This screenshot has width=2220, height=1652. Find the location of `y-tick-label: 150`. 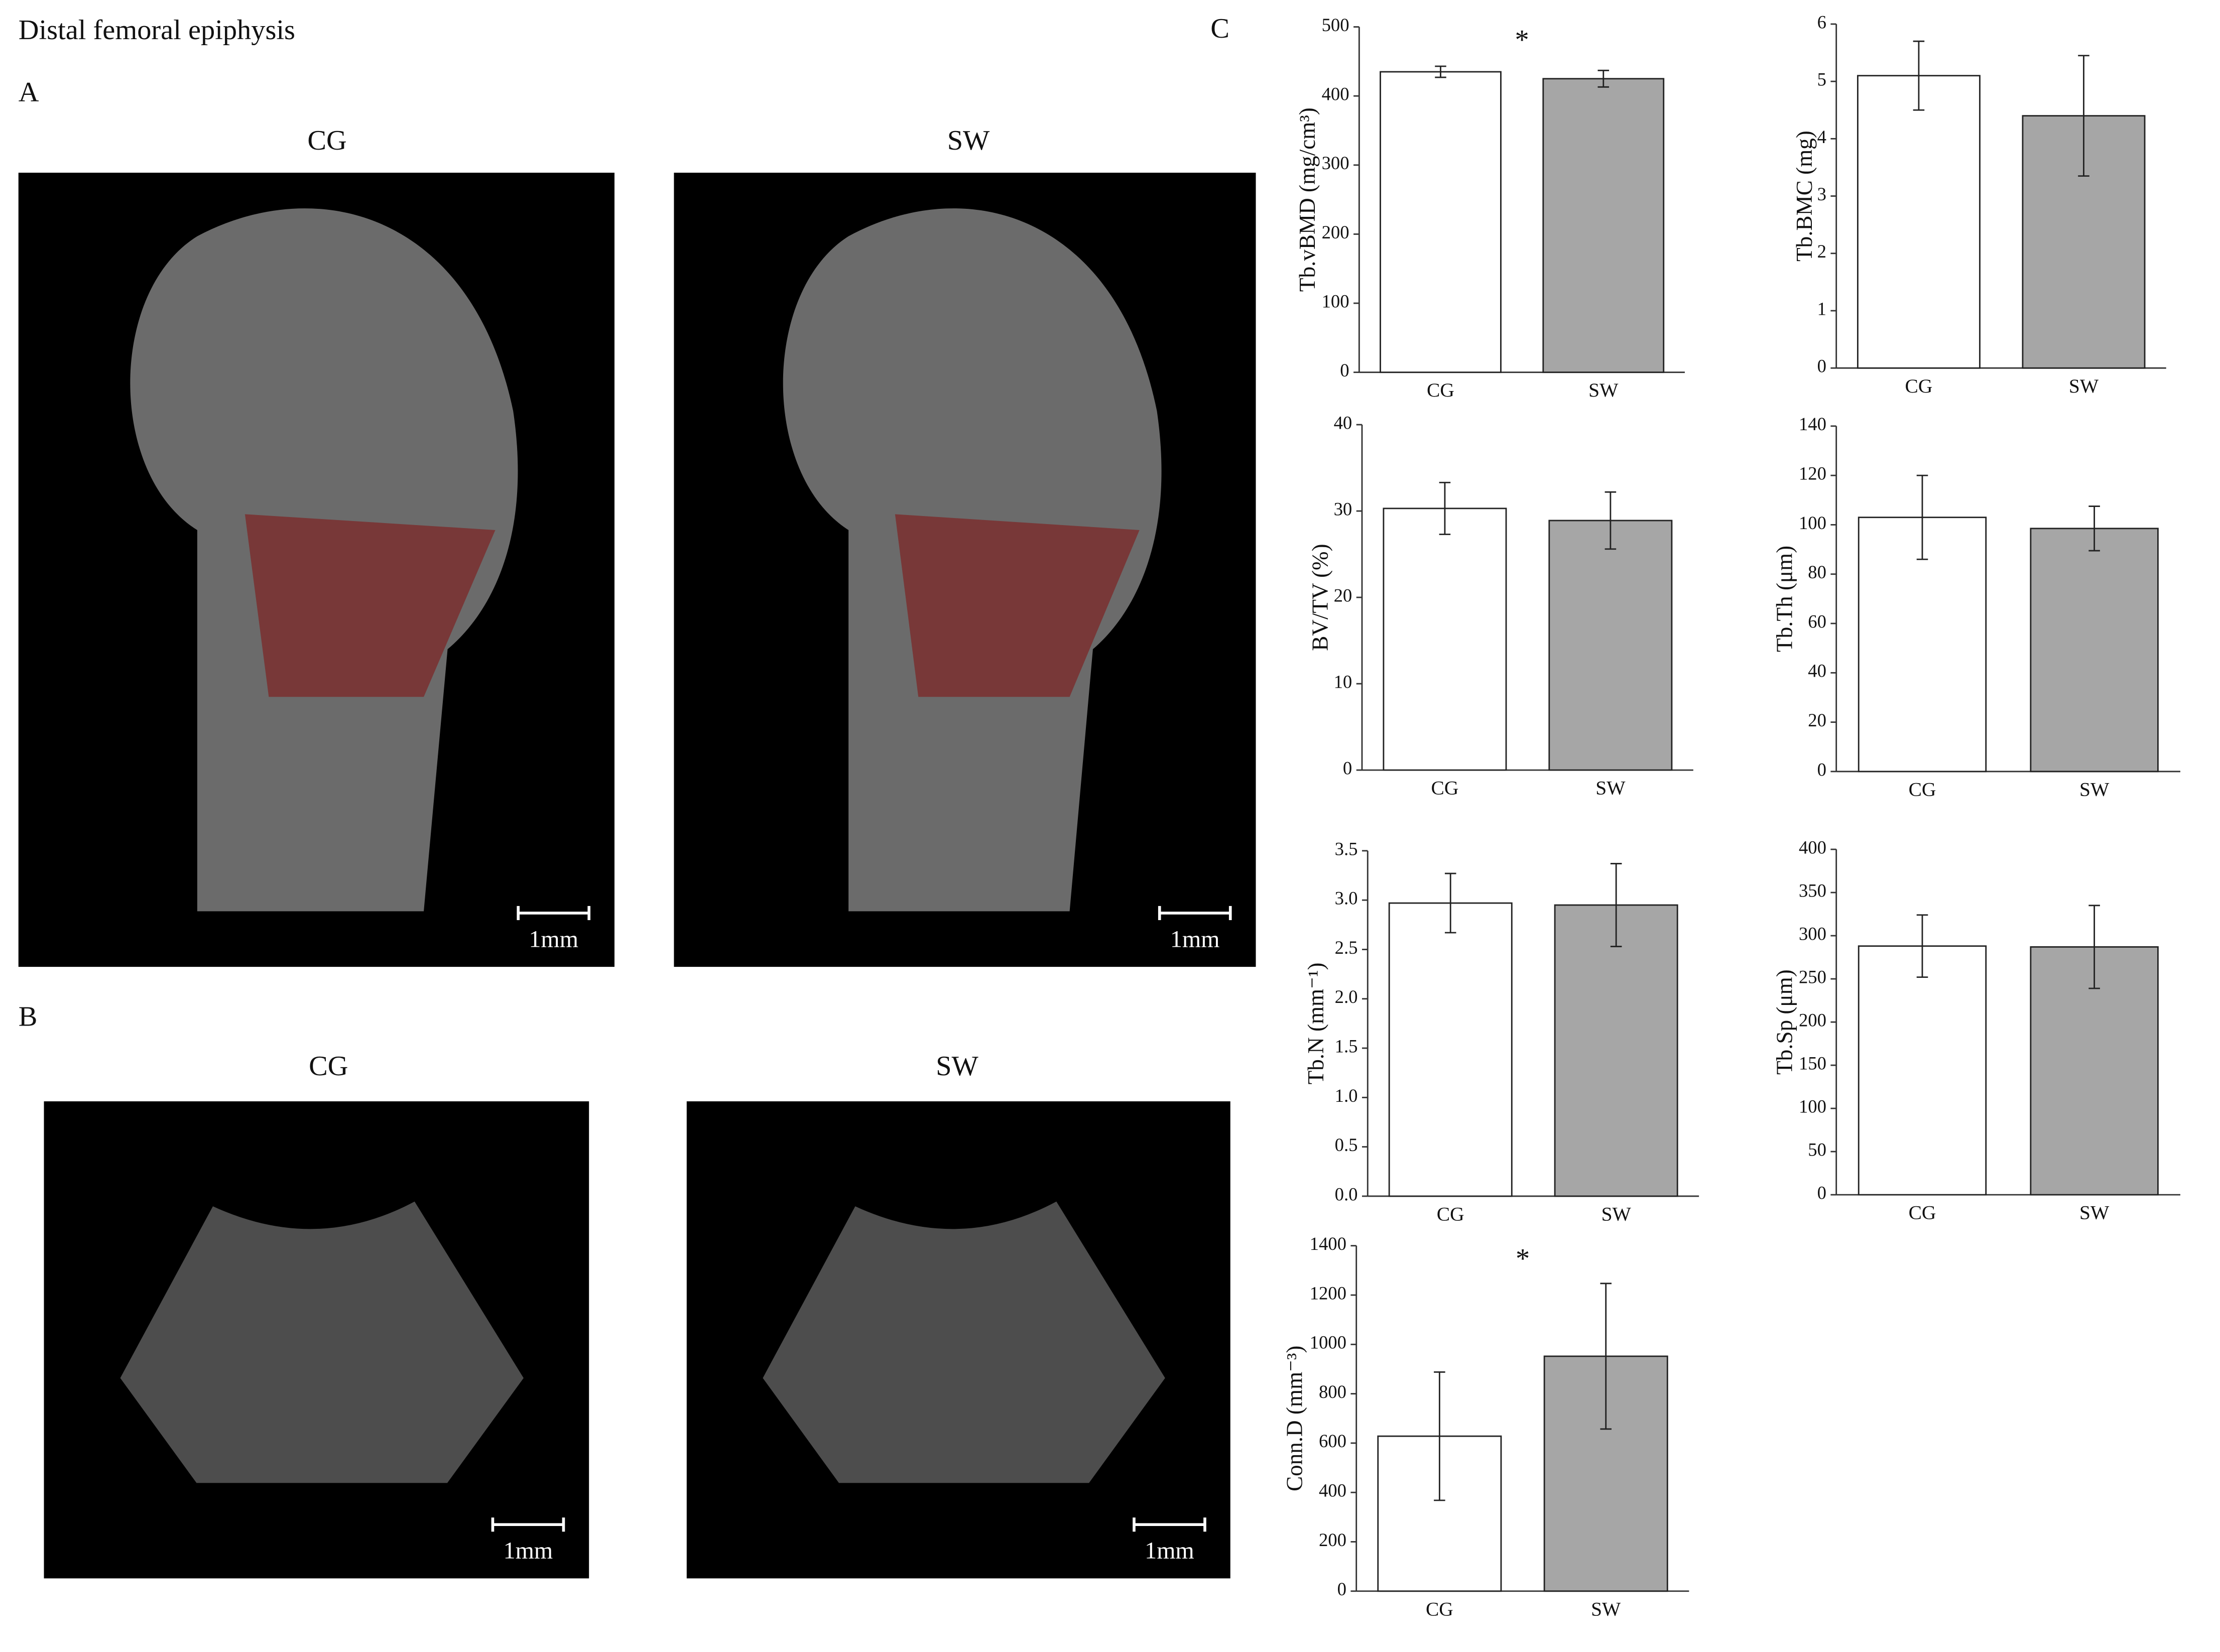

y-tick-label: 150 is located at coordinates (1813, 1063).